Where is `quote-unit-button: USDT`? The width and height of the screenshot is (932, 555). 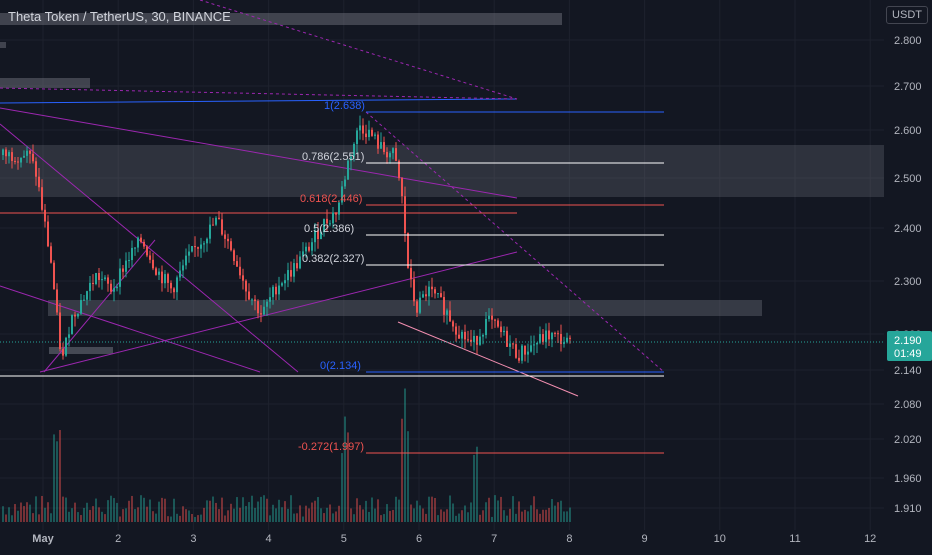 quote-unit-button: USDT is located at coordinates (907, 15).